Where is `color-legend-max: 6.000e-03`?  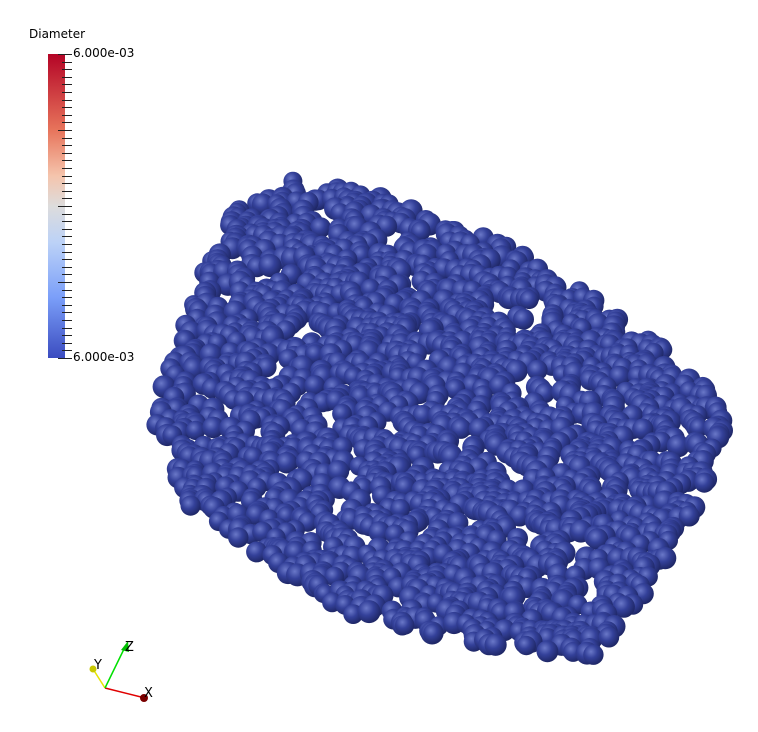 color-legend-max: 6.000e-03 is located at coordinates (104, 53).